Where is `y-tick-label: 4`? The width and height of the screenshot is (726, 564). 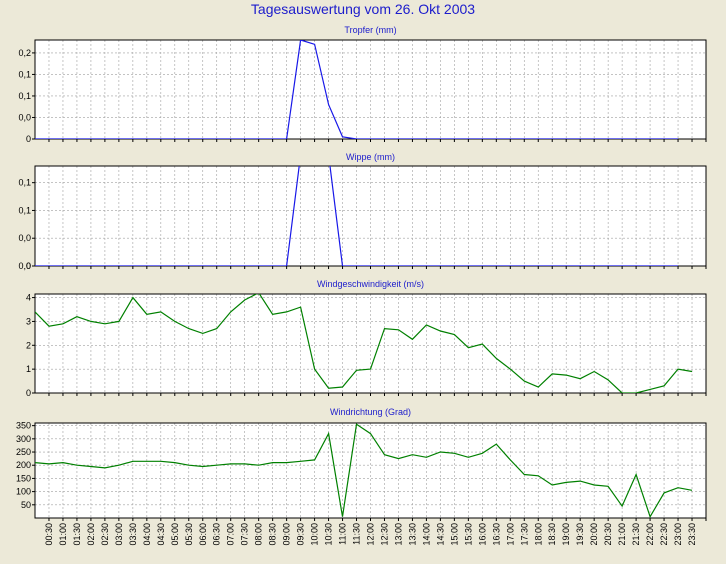
y-tick-label: 4 is located at coordinates (28, 298).